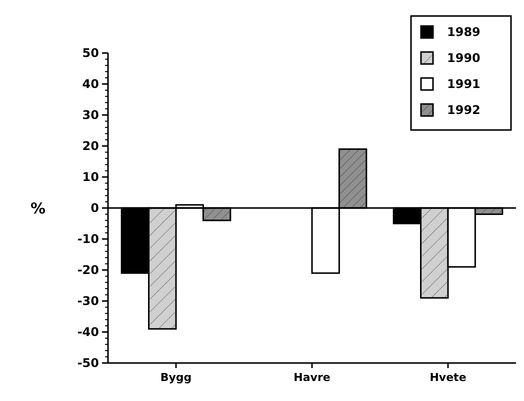 This screenshot has height=401, width=524. I want to click on y-tick-label: 40, so click(90, 84).